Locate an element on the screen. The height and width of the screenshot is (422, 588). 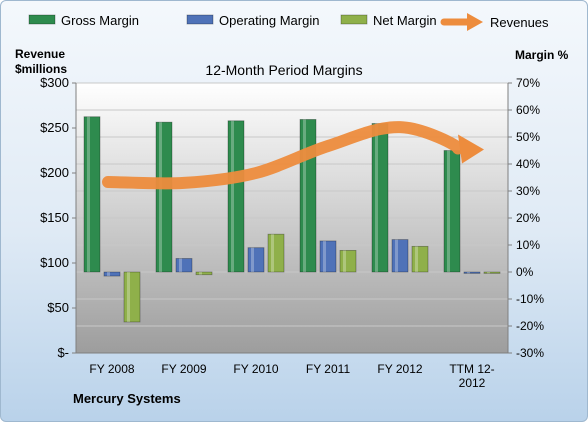
legend-label: Operating Margin is located at coordinates (269, 20).